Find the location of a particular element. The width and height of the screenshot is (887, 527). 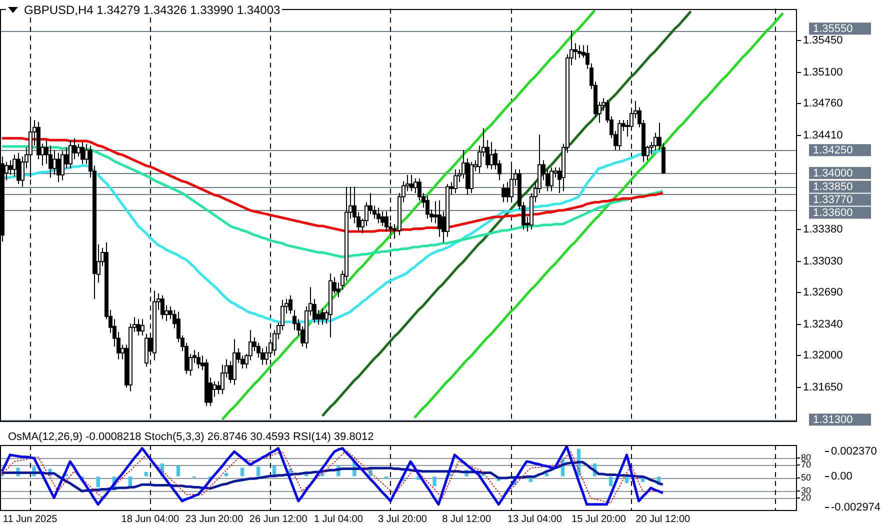

x-tick-label: 8 Jul 12:00 is located at coordinates (467, 519).